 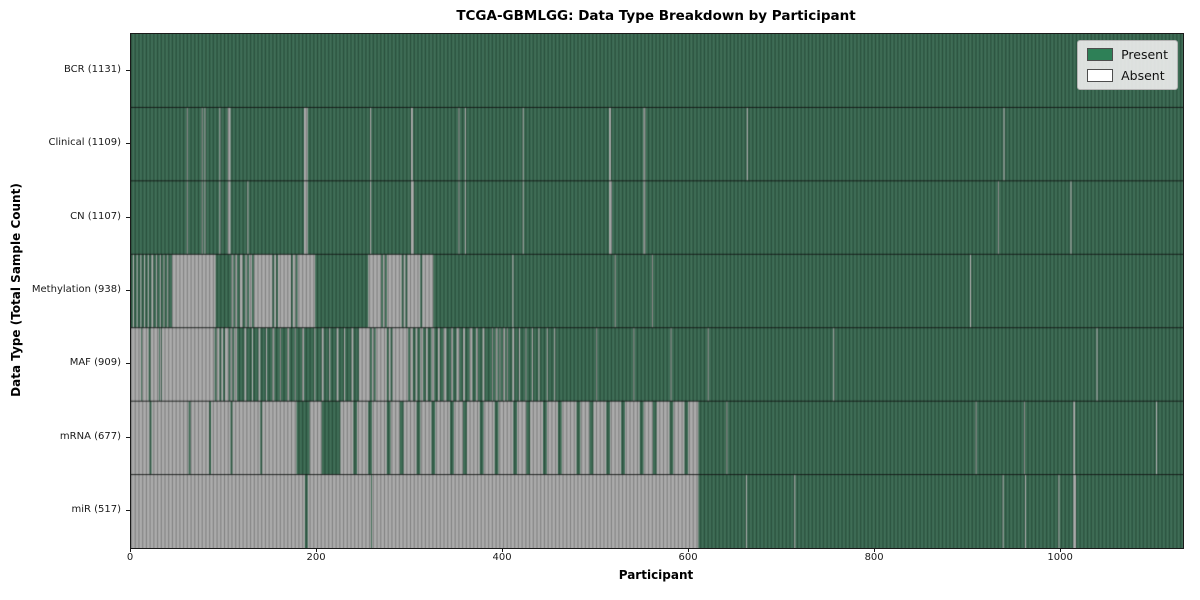 I want to click on x-tick-label: 200, so click(x=316, y=557).